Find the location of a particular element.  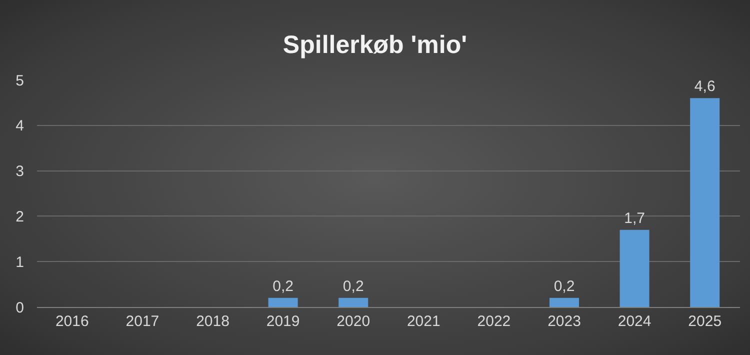

x-tick-label: 2023 is located at coordinates (564, 321).